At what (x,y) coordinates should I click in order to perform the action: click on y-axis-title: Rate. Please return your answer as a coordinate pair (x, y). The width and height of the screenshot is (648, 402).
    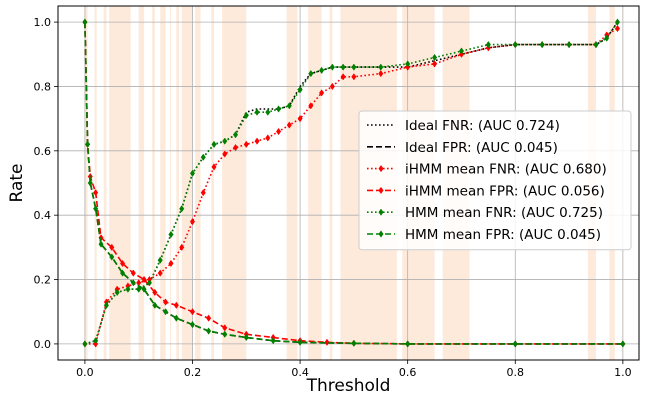
    Looking at the image, I should click on (17, 183).